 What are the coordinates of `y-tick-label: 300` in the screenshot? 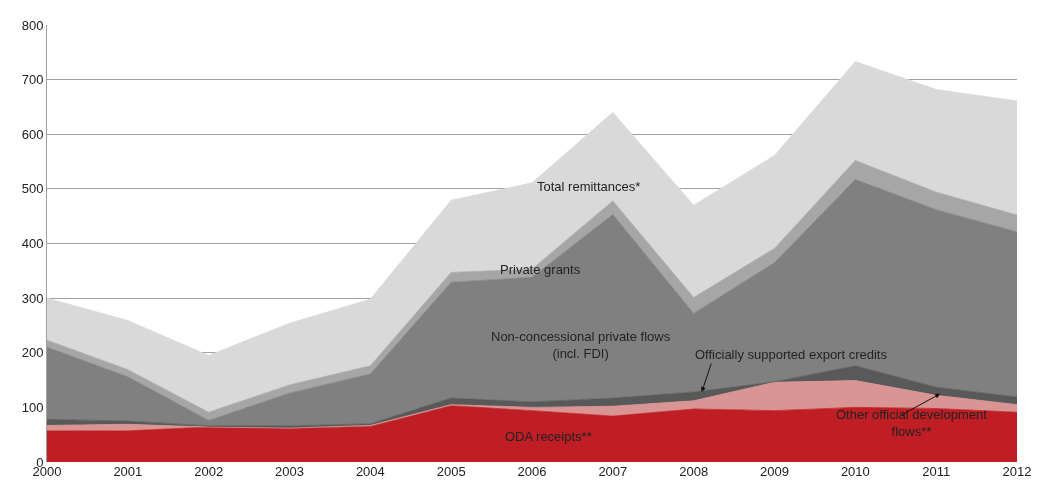 It's located at (32, 298).